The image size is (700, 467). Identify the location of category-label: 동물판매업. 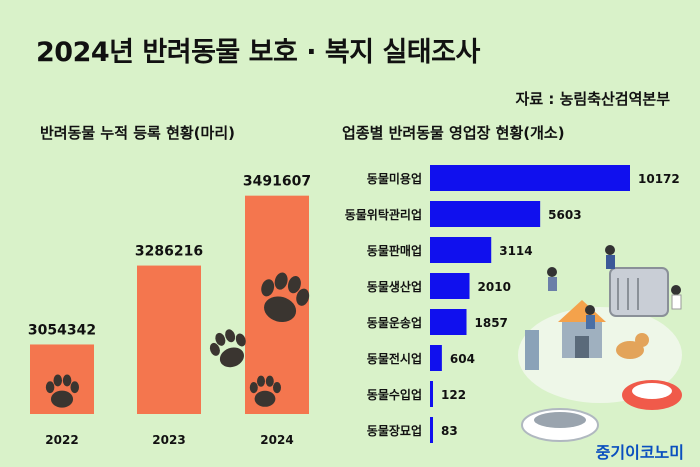
(394, 250).